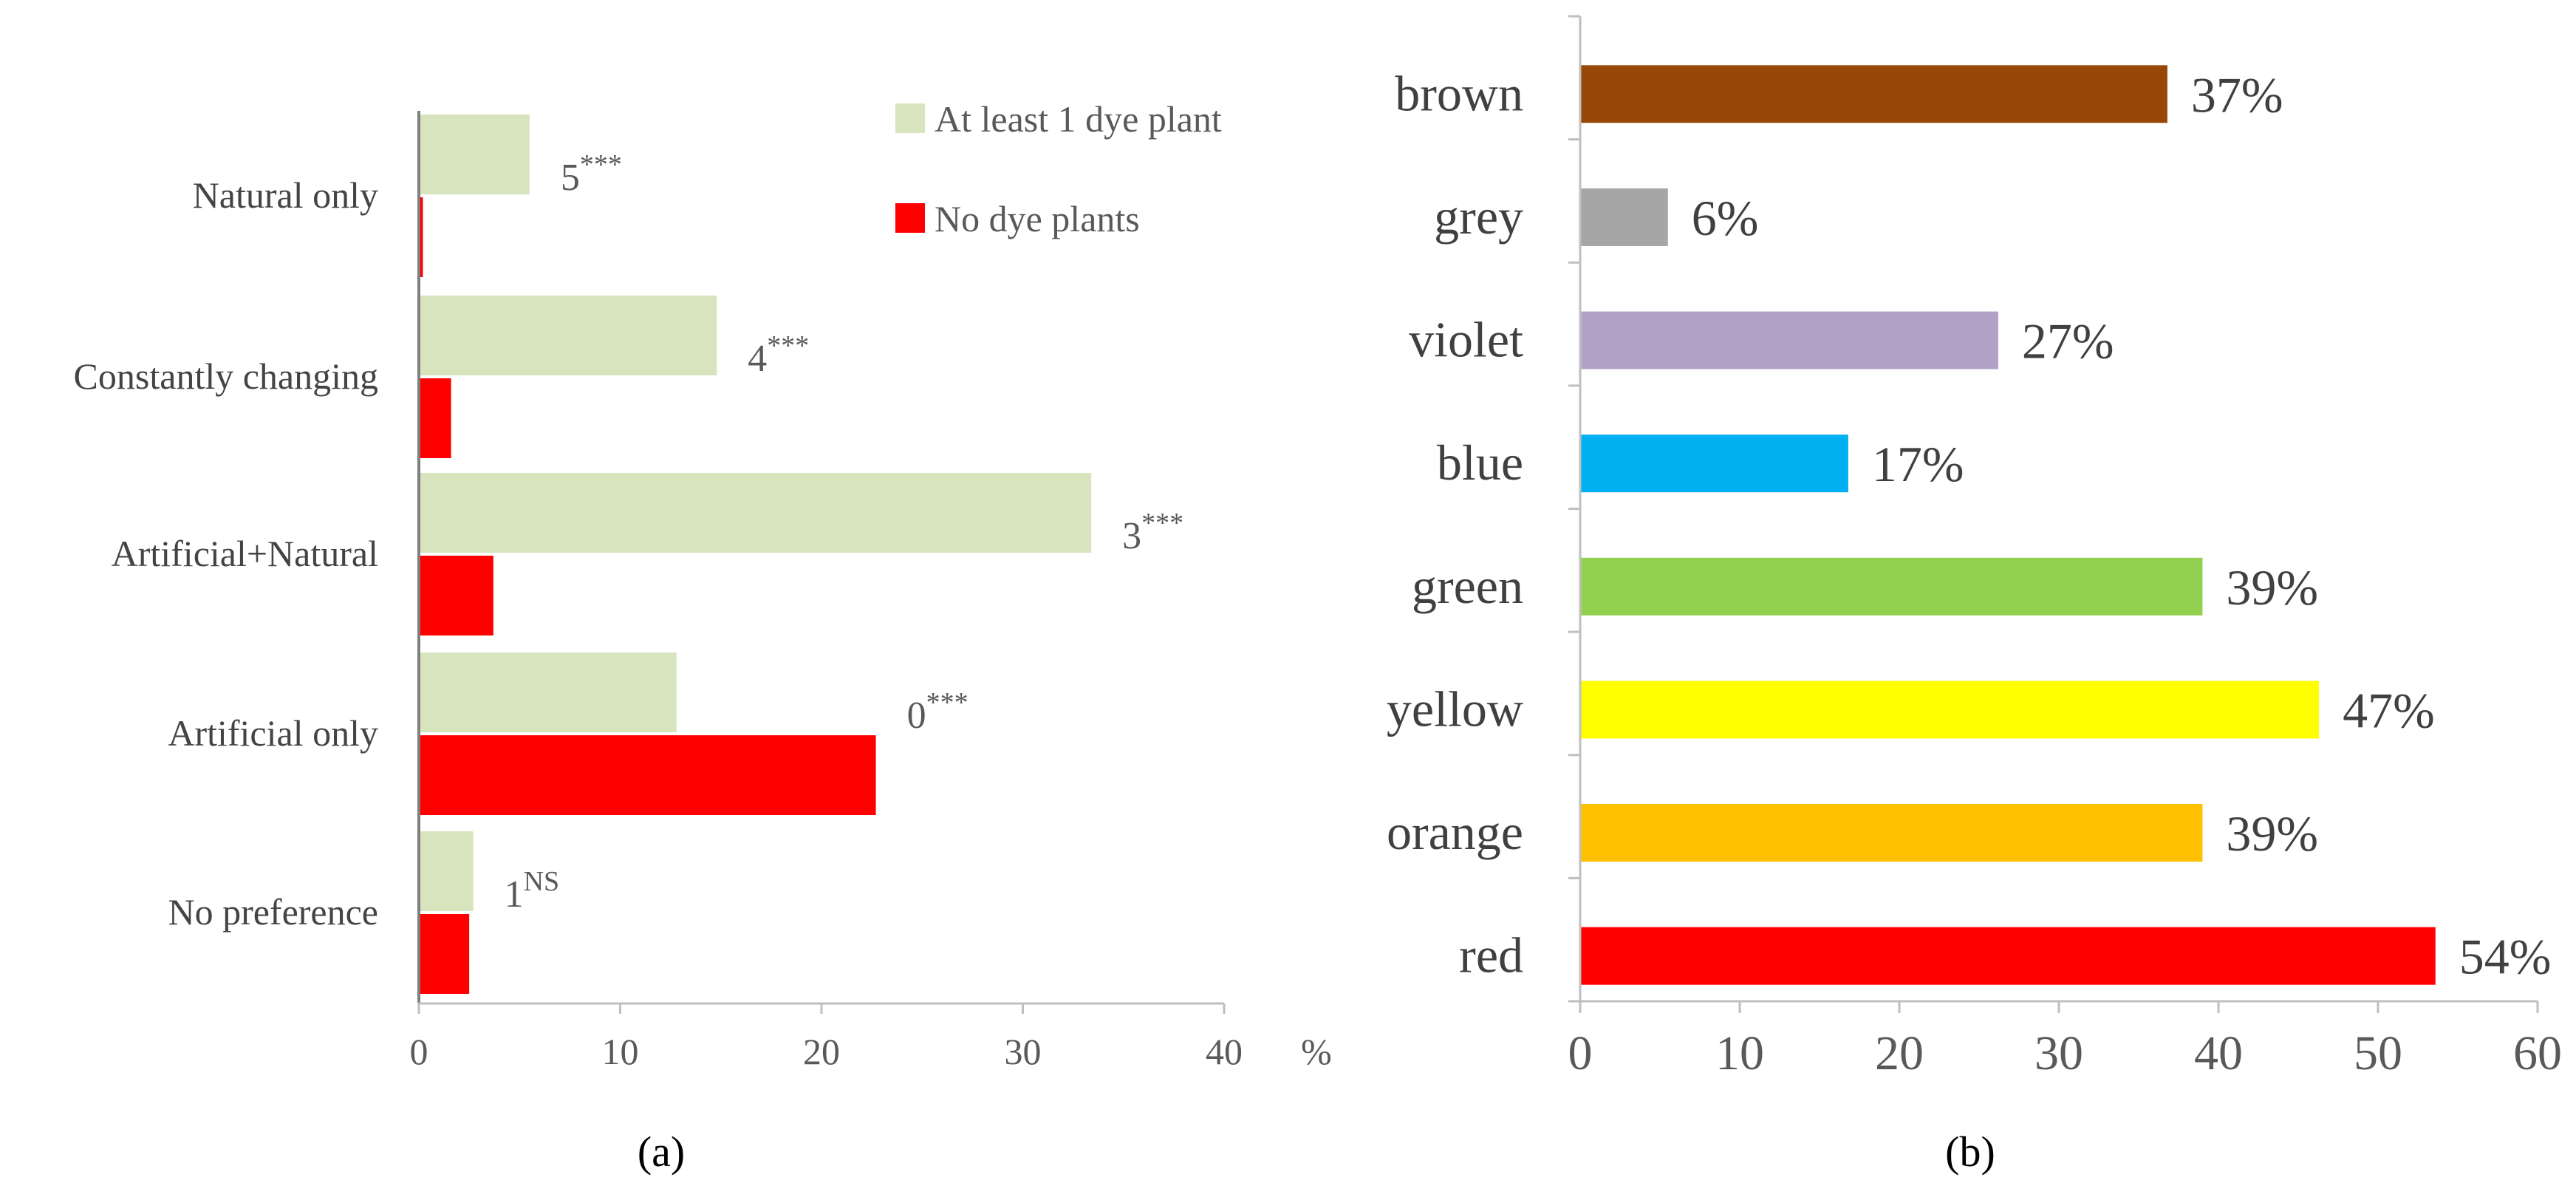  What do you see at coordinates (1491, 955) in the screenshot?
I see `panel-b-category-label: red` at bounding box center [1491, 955].